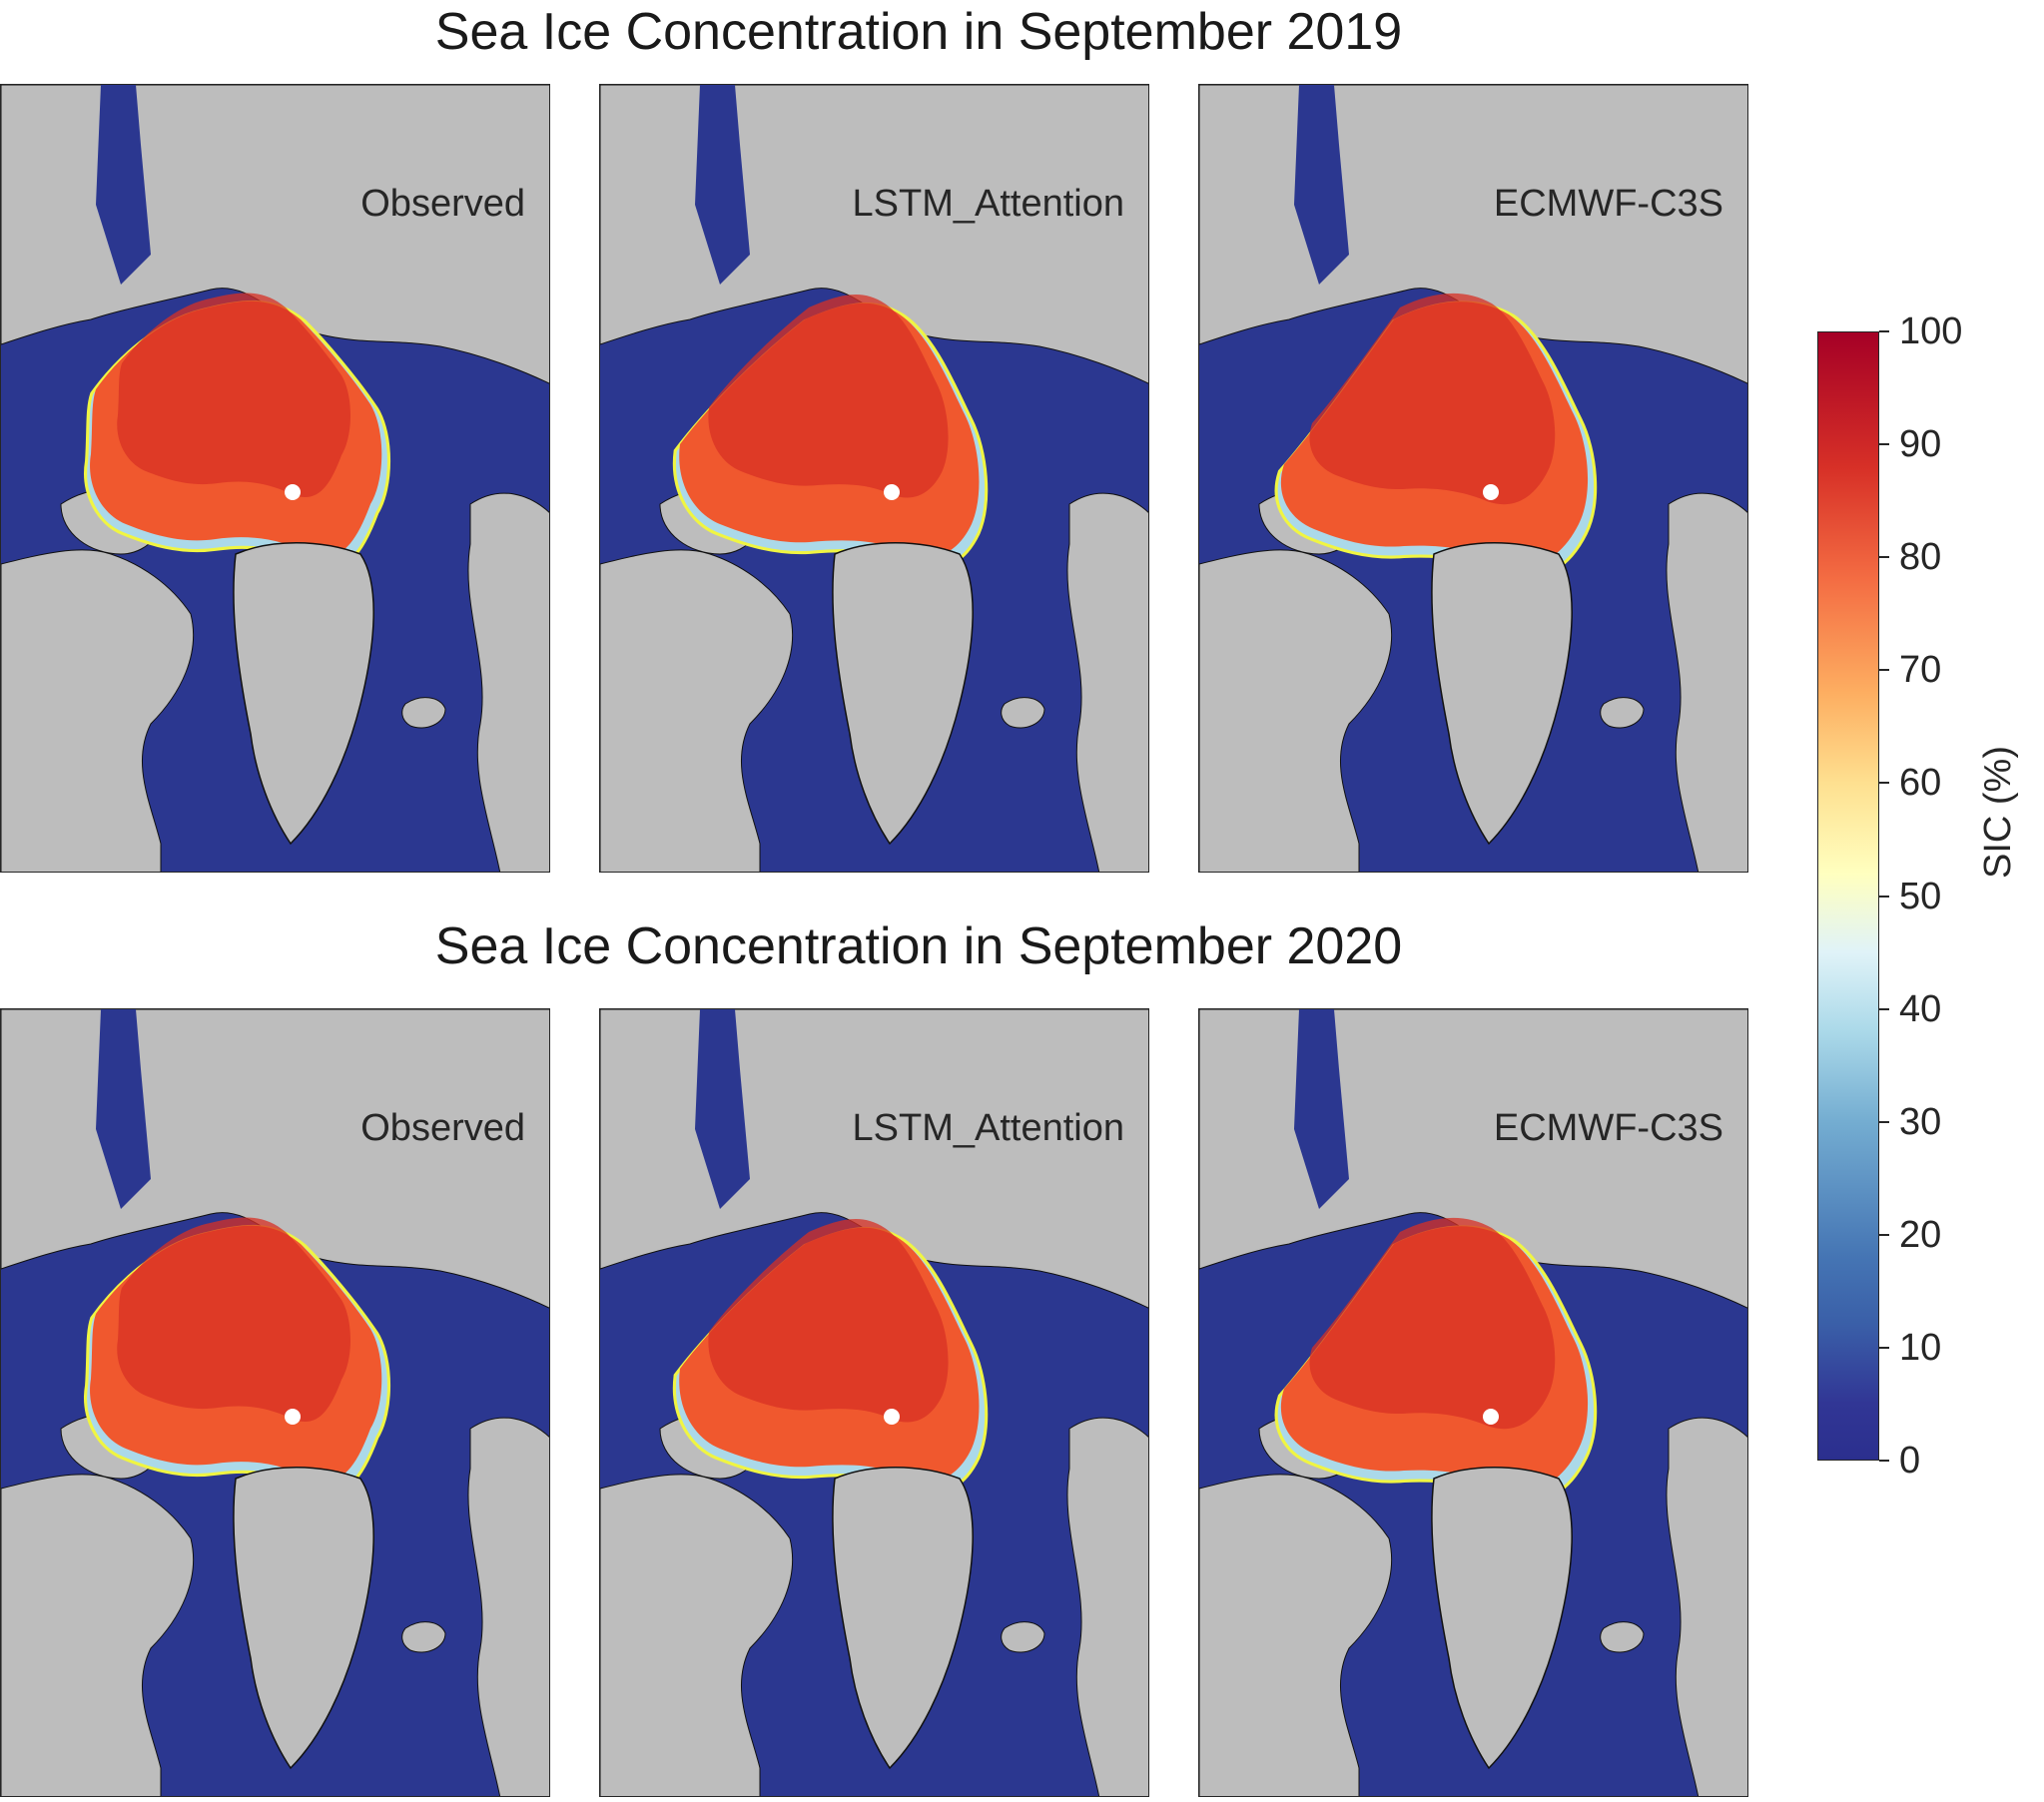 The width and height of the screenshot is (2044, 1802). I want to click on map-panel-2019-ecmwf-c3s: ECMWF-C3S, so click(1473, 478).